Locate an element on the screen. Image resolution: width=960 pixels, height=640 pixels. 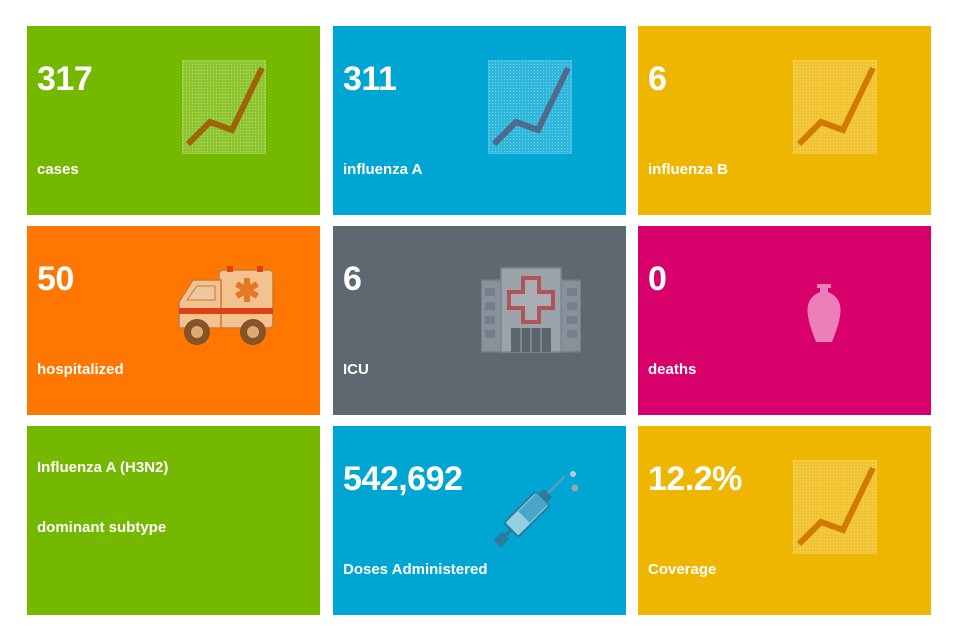
coverage-tile: 12.2% Coverage is located at coordinates (784, 520).